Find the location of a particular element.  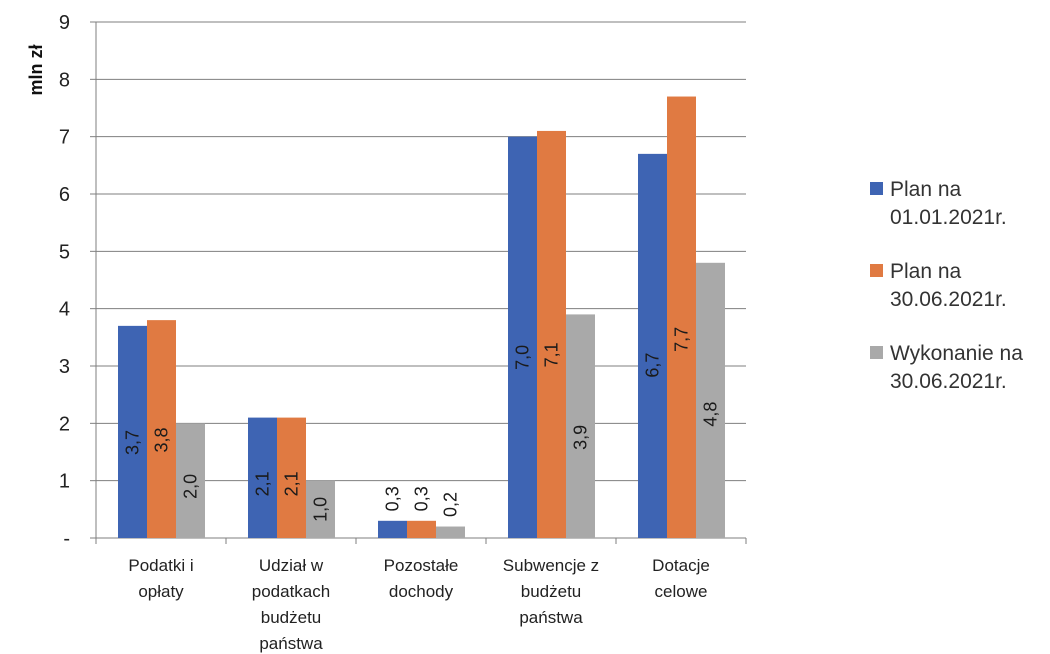

x-category-label: Pozostałe dochody is located at coordinates (421, 578).